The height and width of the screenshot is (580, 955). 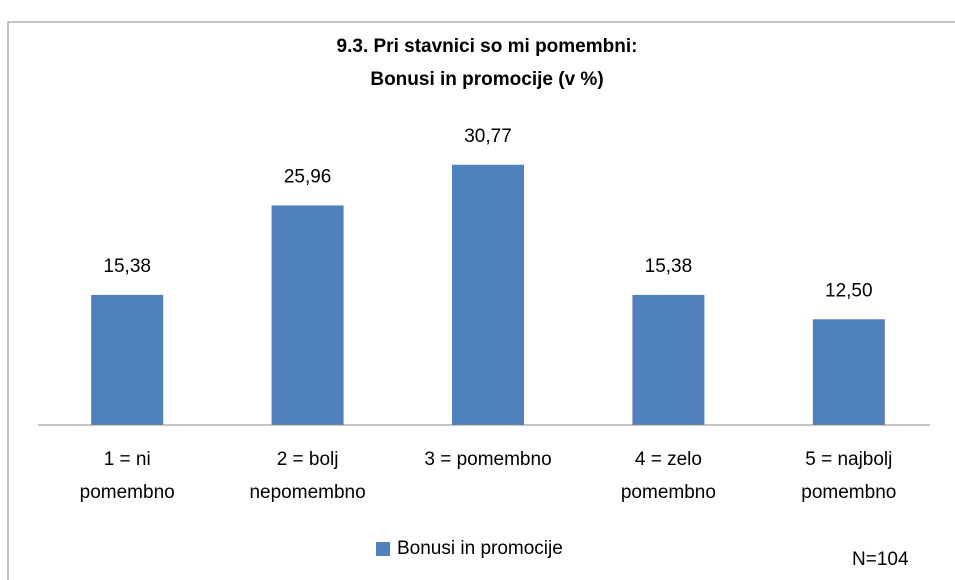 I want to click on x-tick-label: 4 = zelo, so click(x=668, y=459).